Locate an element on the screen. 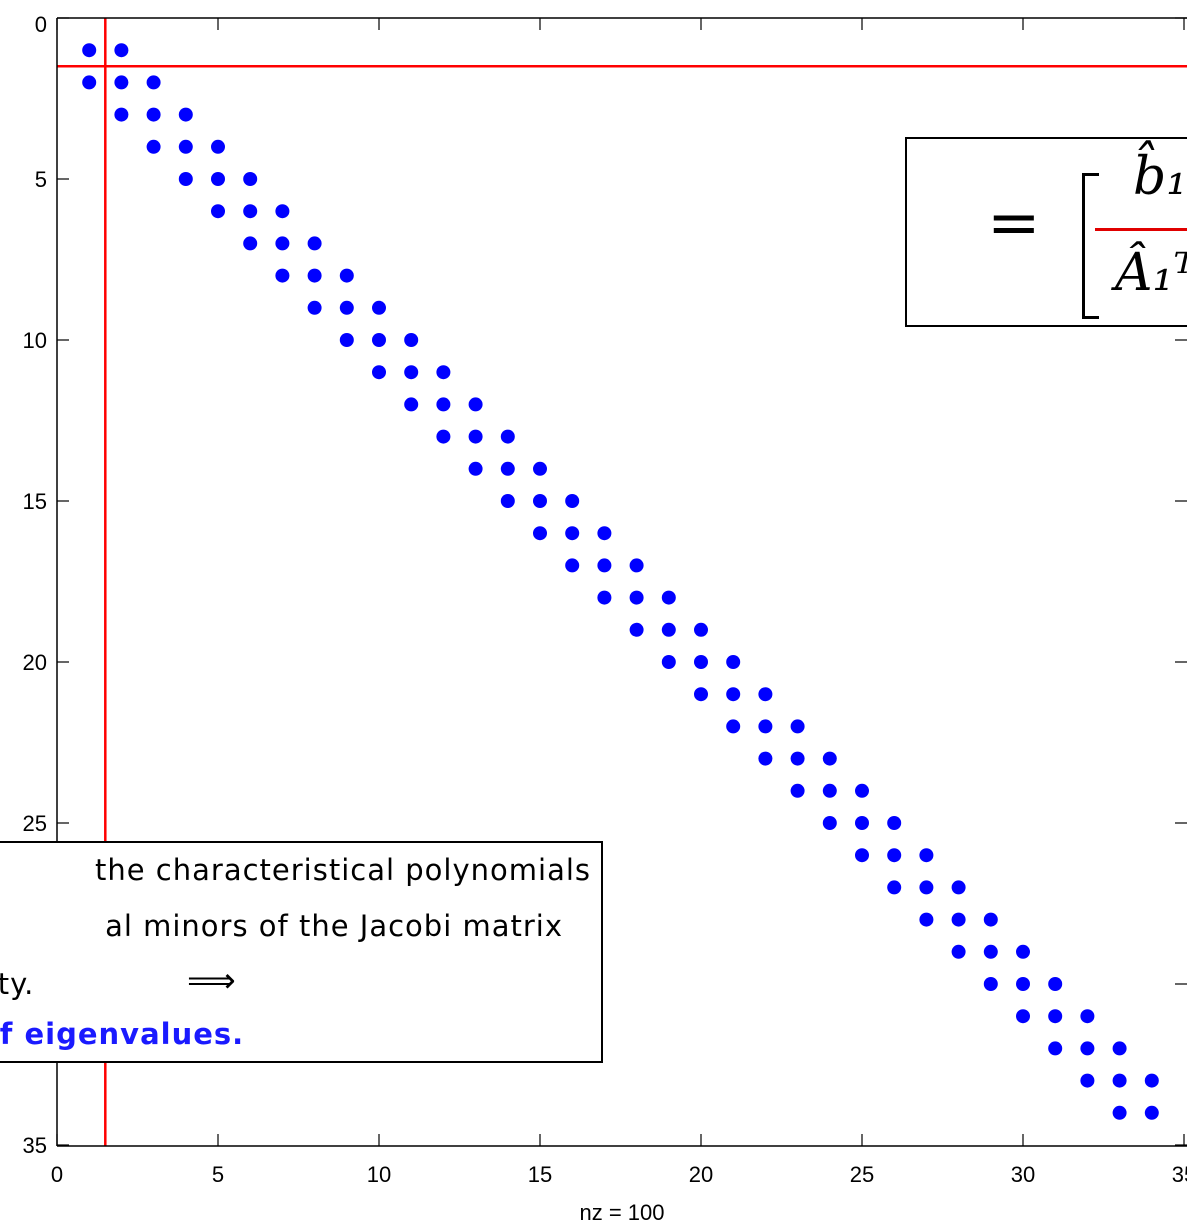  annotation-line-3: erty. is located at coordinates (17, 984).